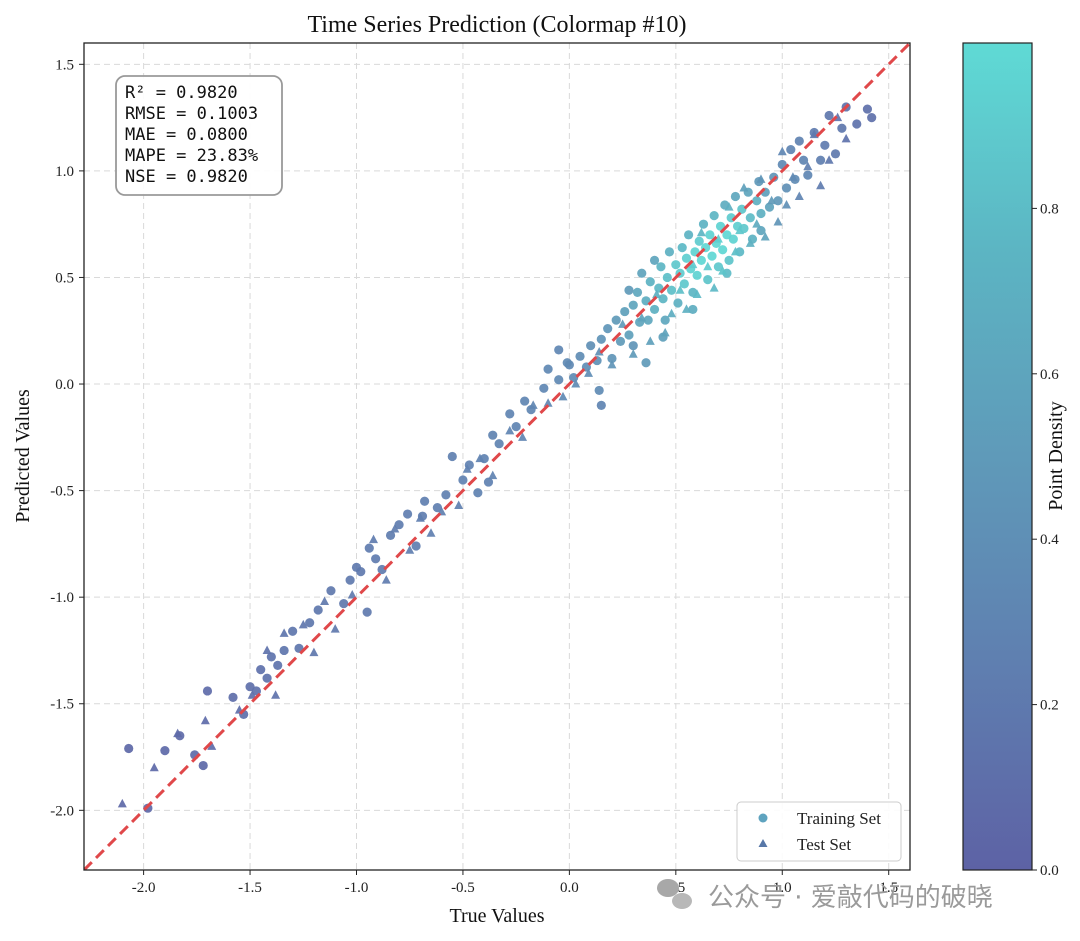 The height and width of the screenshot is (941, 1080). Describe the element at coordinates (839, 818) in the screenshot. I see `legend-training-label: Training Set` at that location.